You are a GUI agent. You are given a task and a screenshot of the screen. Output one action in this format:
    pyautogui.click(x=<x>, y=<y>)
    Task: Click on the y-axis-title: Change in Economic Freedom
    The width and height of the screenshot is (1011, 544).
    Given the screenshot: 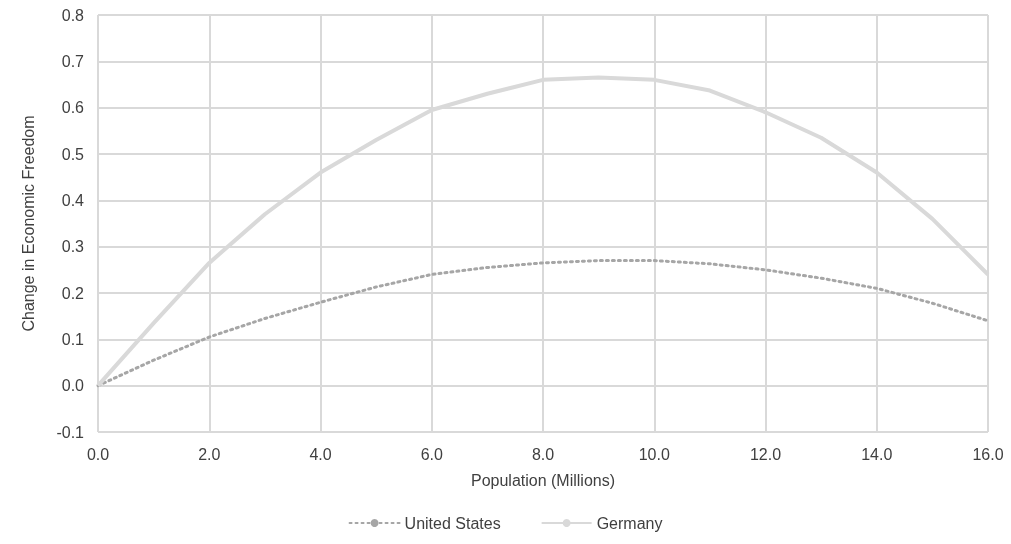 What is the action you would take?
    pyautogui.click(x=28, y=223)
    